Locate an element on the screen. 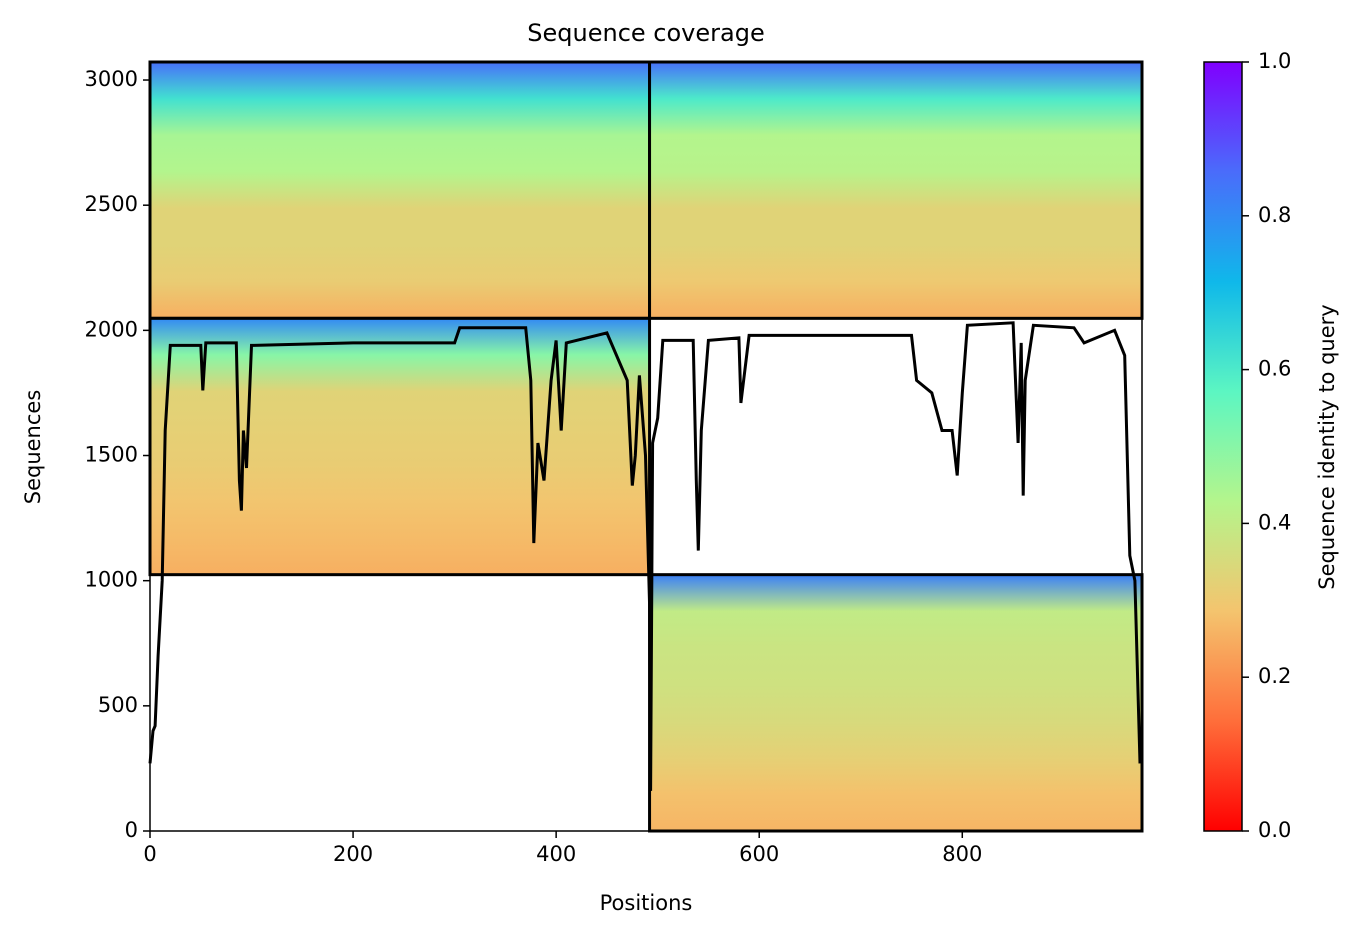 Image resolution: width=1364 pixels, height=939 pixels. colorbar-tick-label: 0.6 is located at coordinates (1274, 369).